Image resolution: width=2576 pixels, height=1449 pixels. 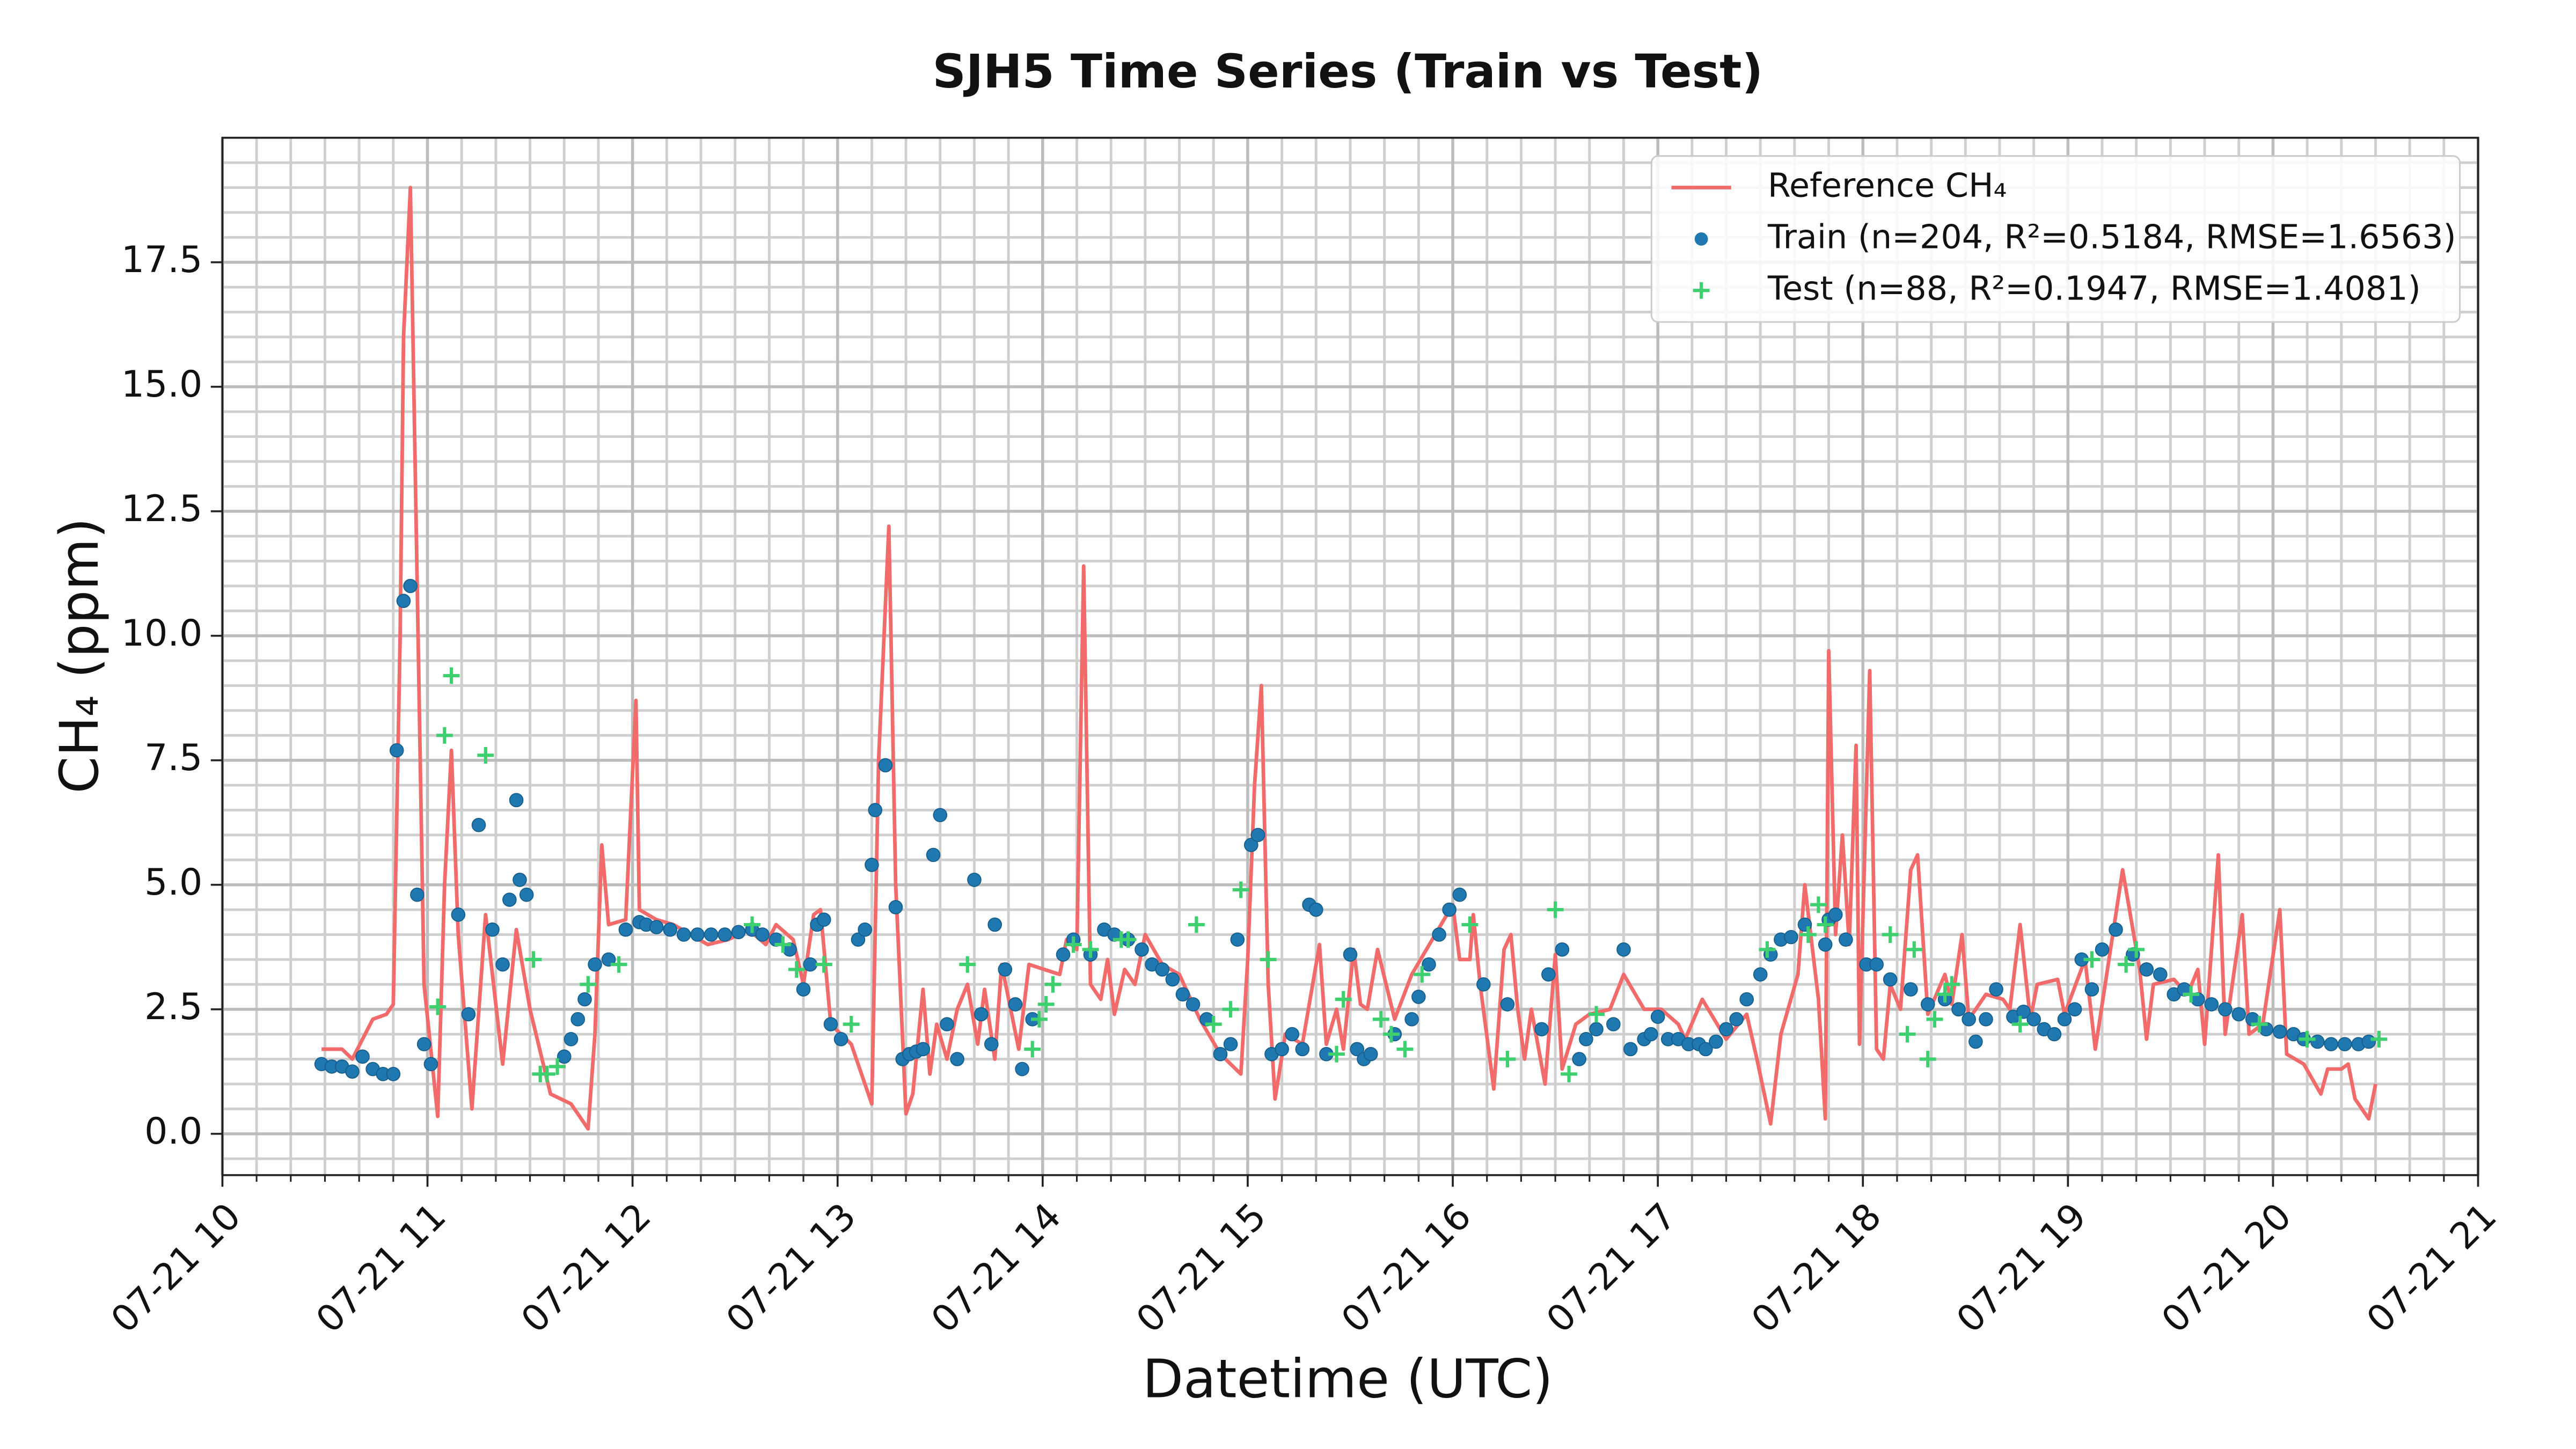 I want to click on y-tick-label: 2.5, so click(x=173, y=1007).